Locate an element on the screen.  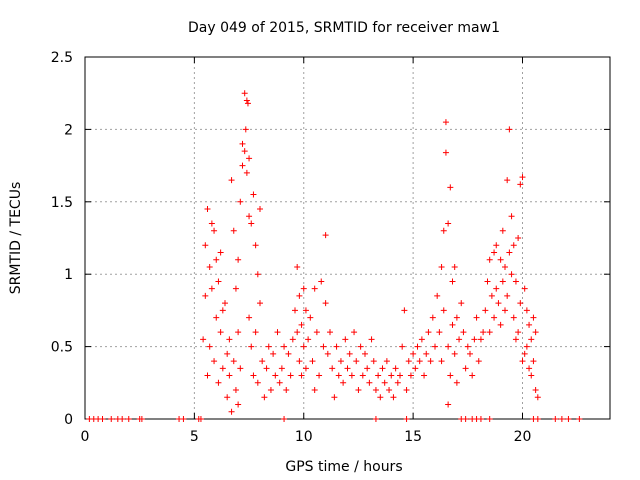
x-tick-label: 5 is located at coordinates (194, 437).